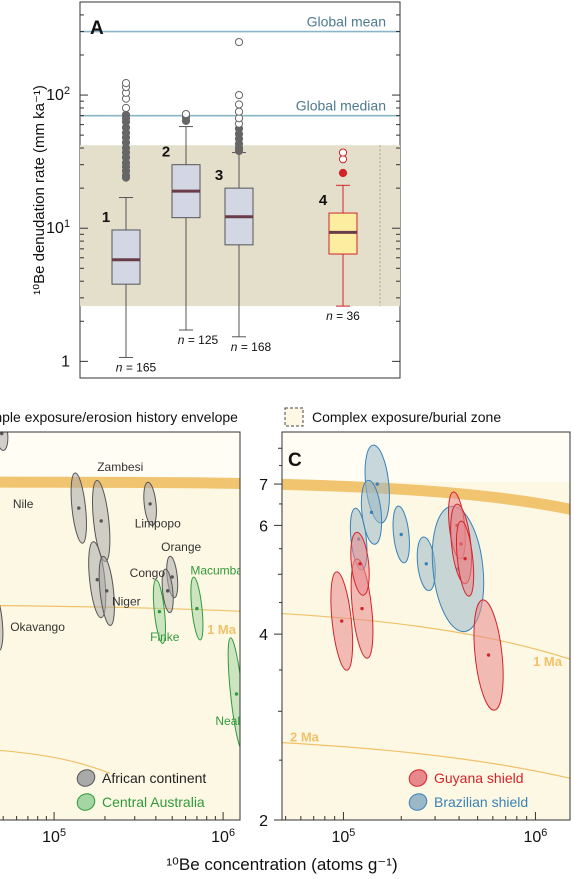 This screenshot has width=574, height=879. Describe the element at coordinates (263, 821) in the screenshot. I see `y-tick-label: 2` at that location.